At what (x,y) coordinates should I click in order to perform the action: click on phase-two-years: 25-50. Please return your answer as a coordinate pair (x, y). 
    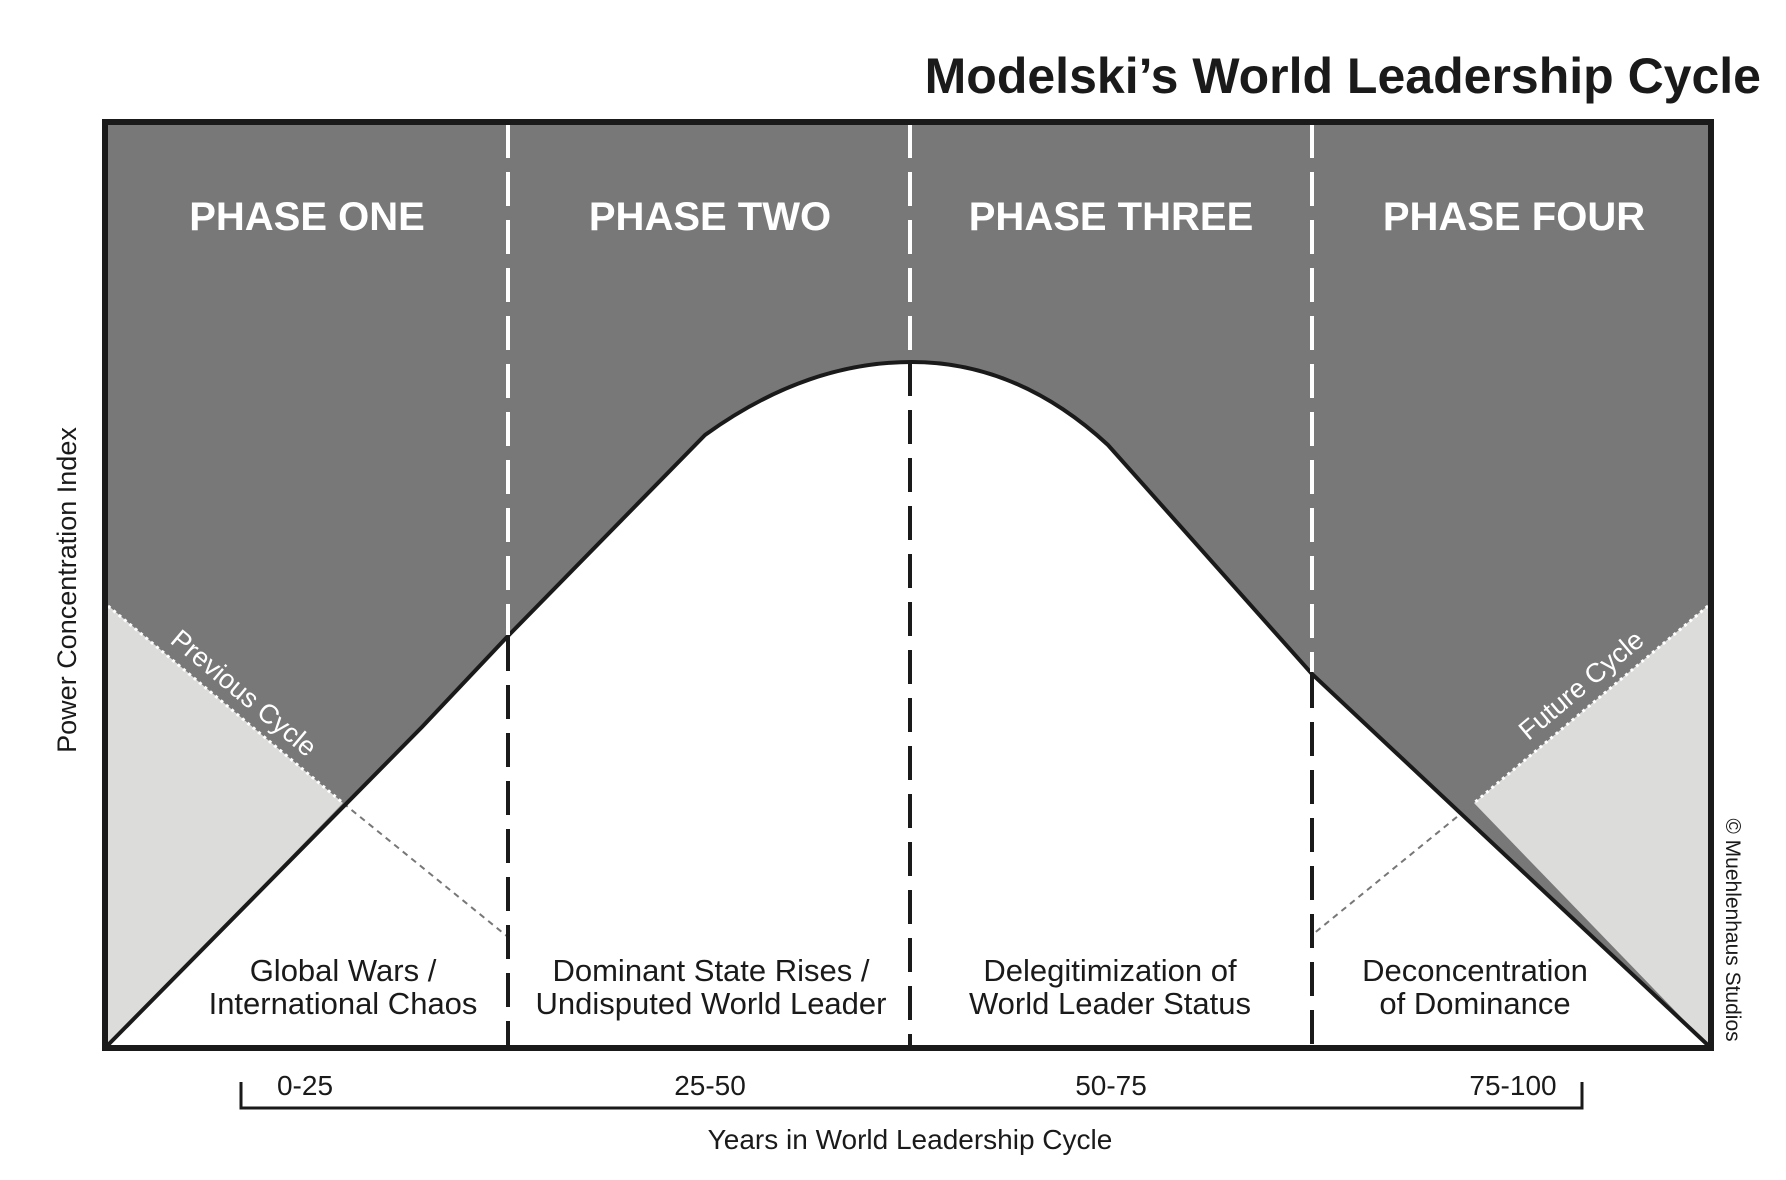
    Looking at the image, I should click on (710, 1085).